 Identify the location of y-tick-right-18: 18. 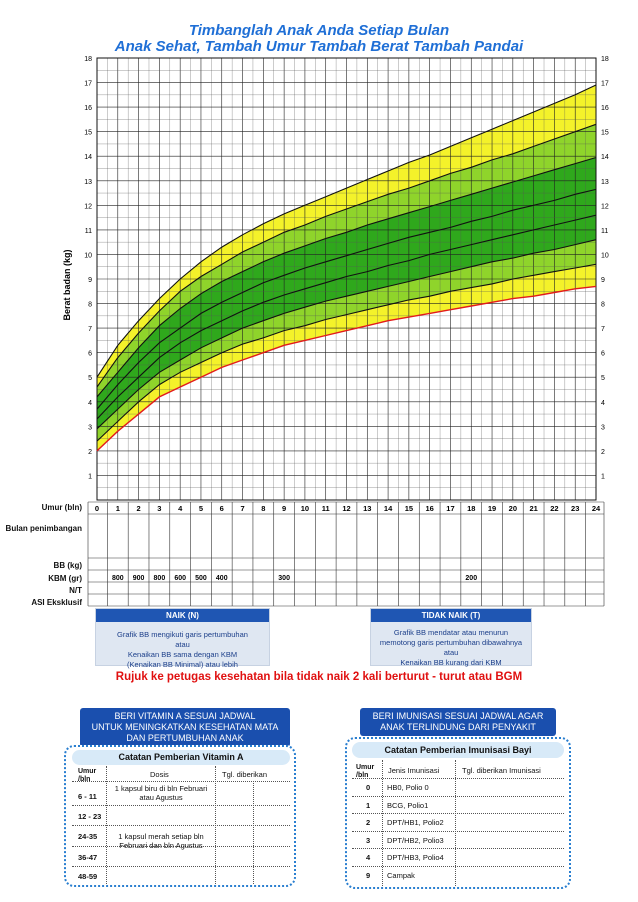
(605, 59).